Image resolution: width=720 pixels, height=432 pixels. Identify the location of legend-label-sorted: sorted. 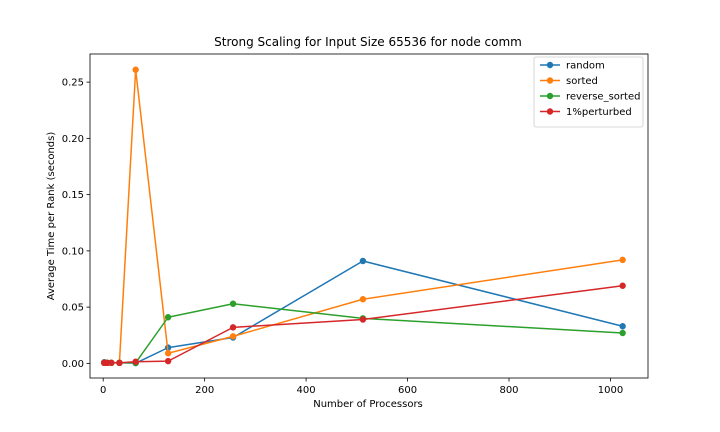
(582, 81).